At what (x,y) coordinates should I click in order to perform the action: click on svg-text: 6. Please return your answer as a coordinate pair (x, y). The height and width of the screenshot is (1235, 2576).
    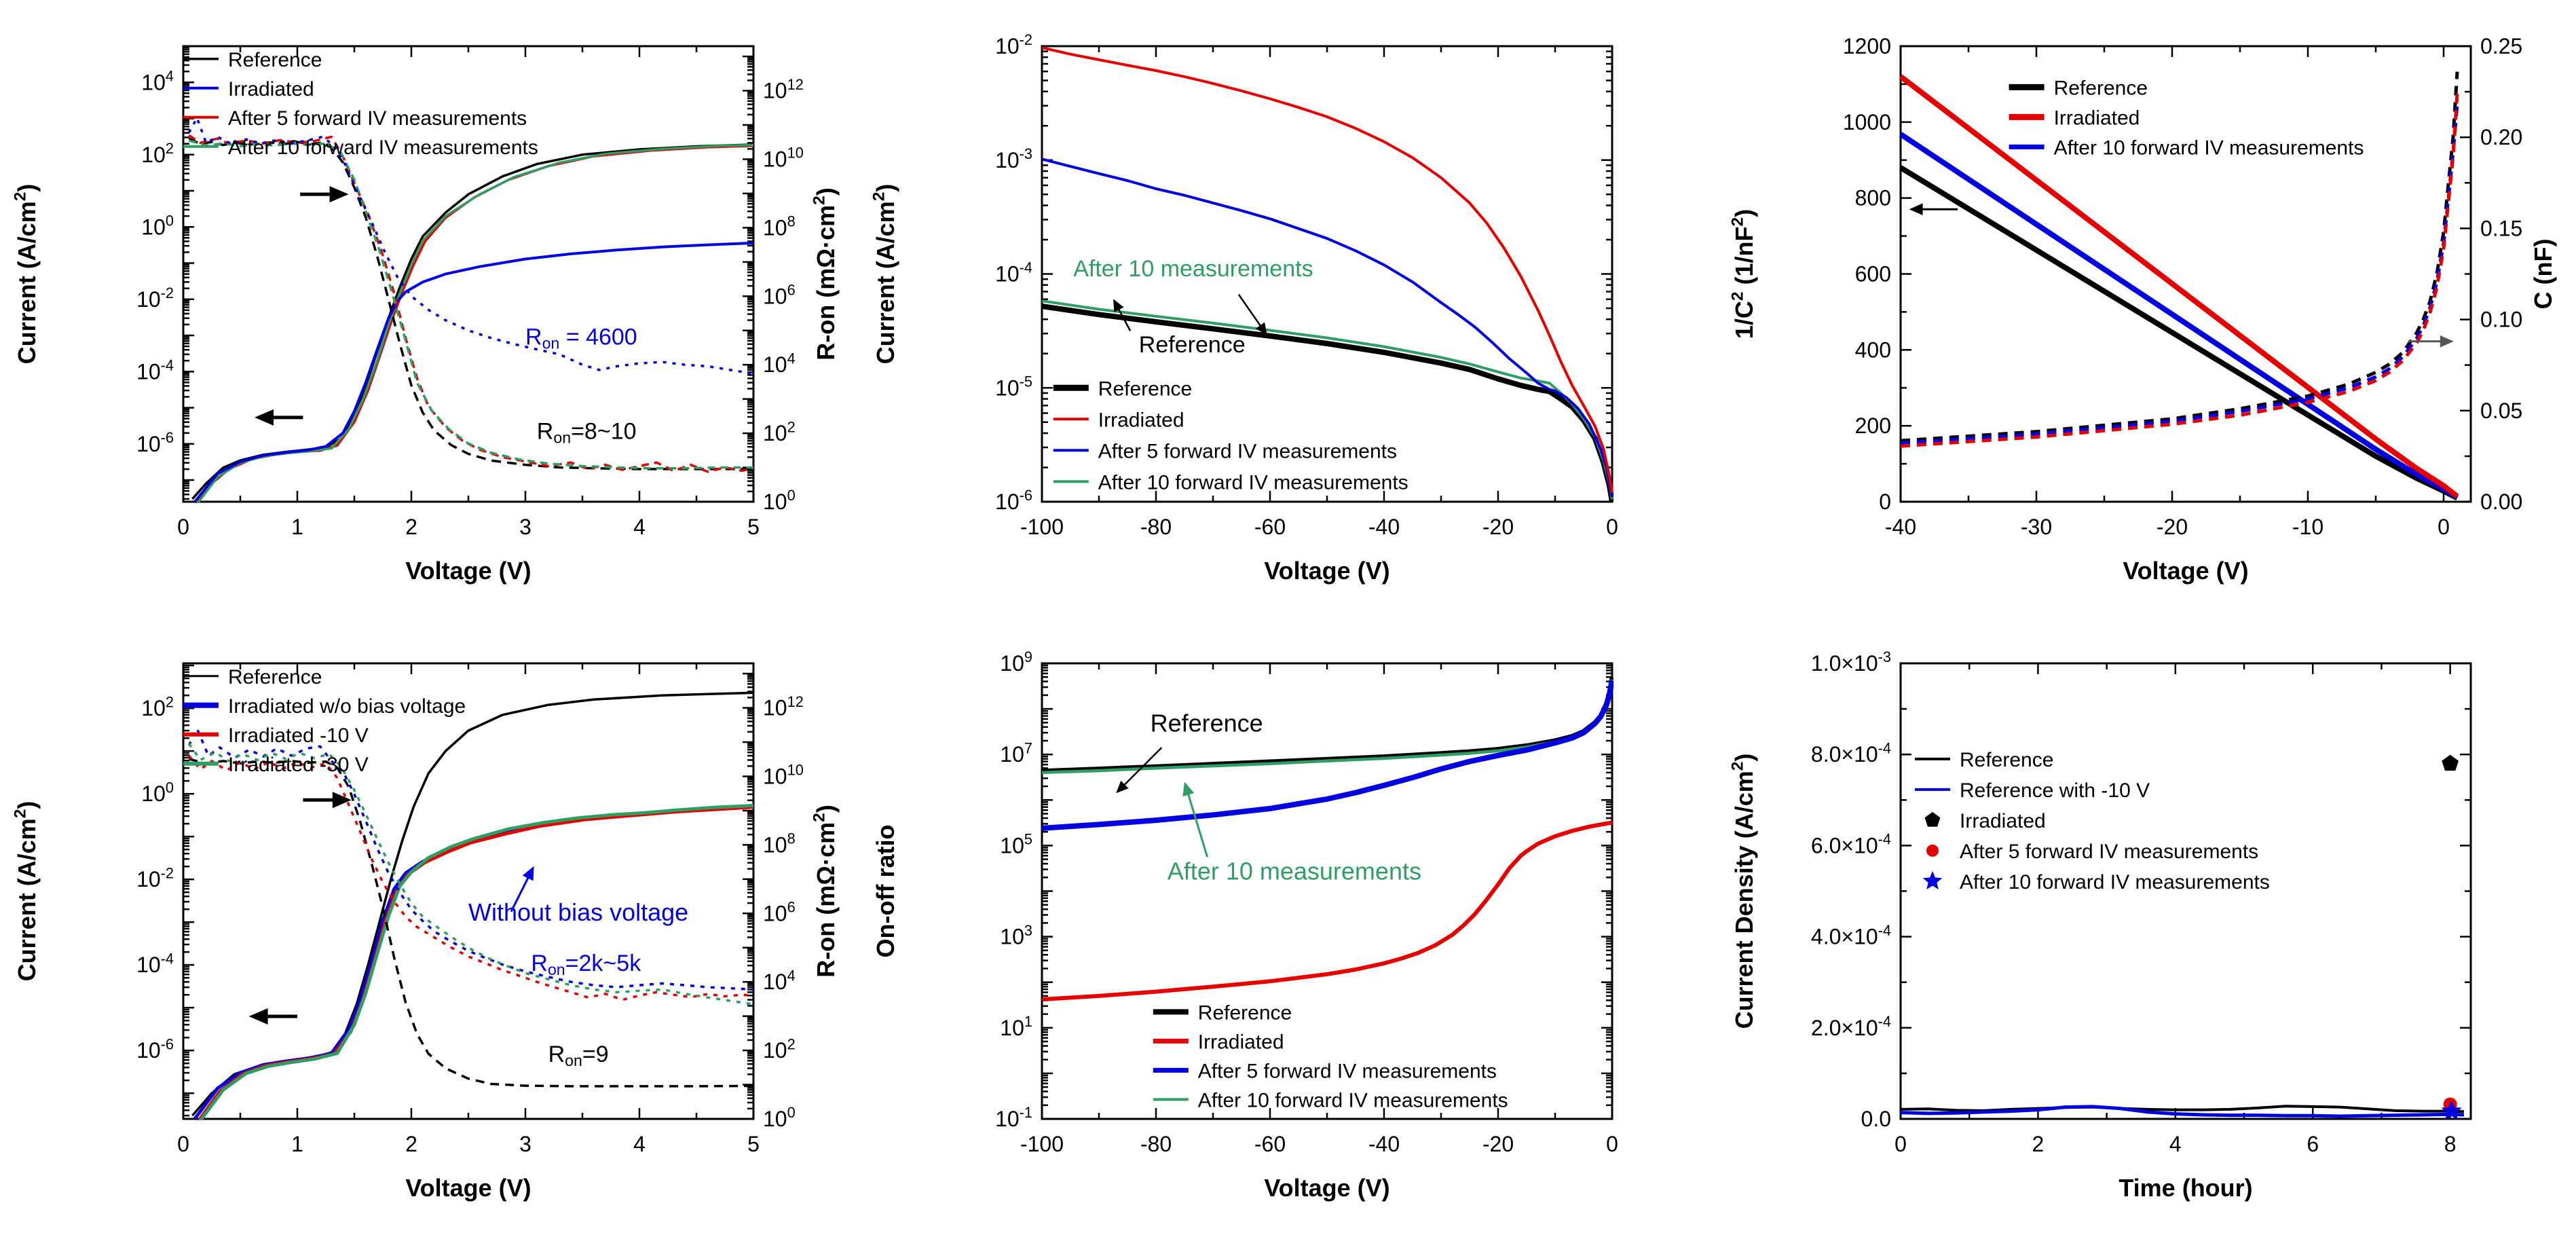
    Looking at the image, I should click on (2313, 1144).